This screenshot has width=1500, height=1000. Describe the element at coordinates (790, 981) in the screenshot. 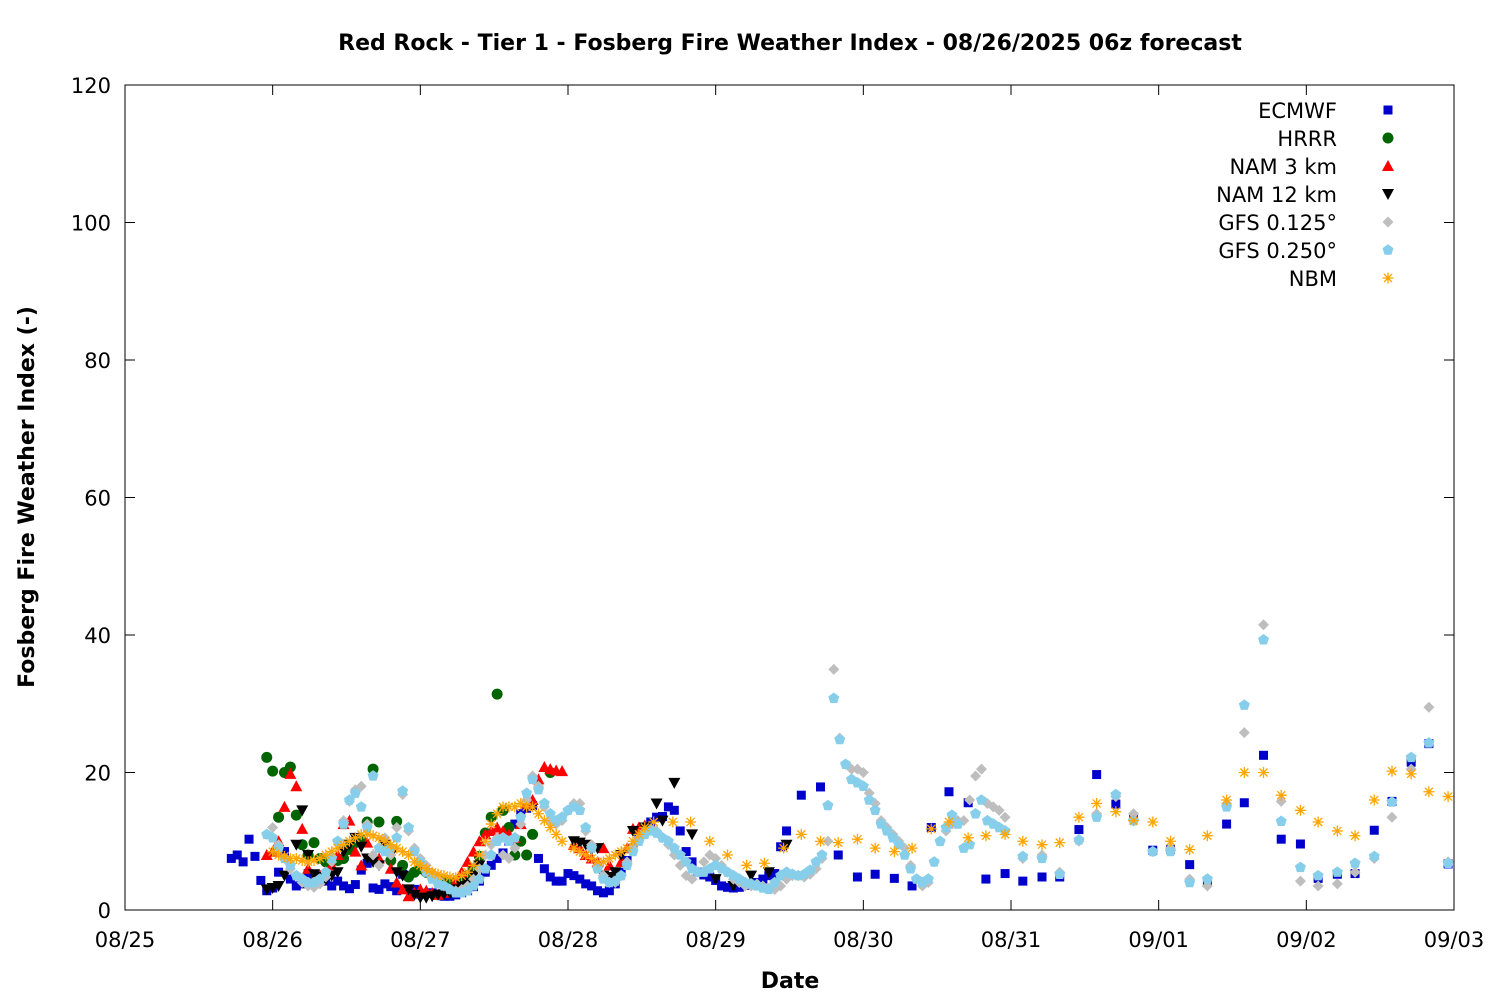

I see `x-axis-label: Date` at that location.